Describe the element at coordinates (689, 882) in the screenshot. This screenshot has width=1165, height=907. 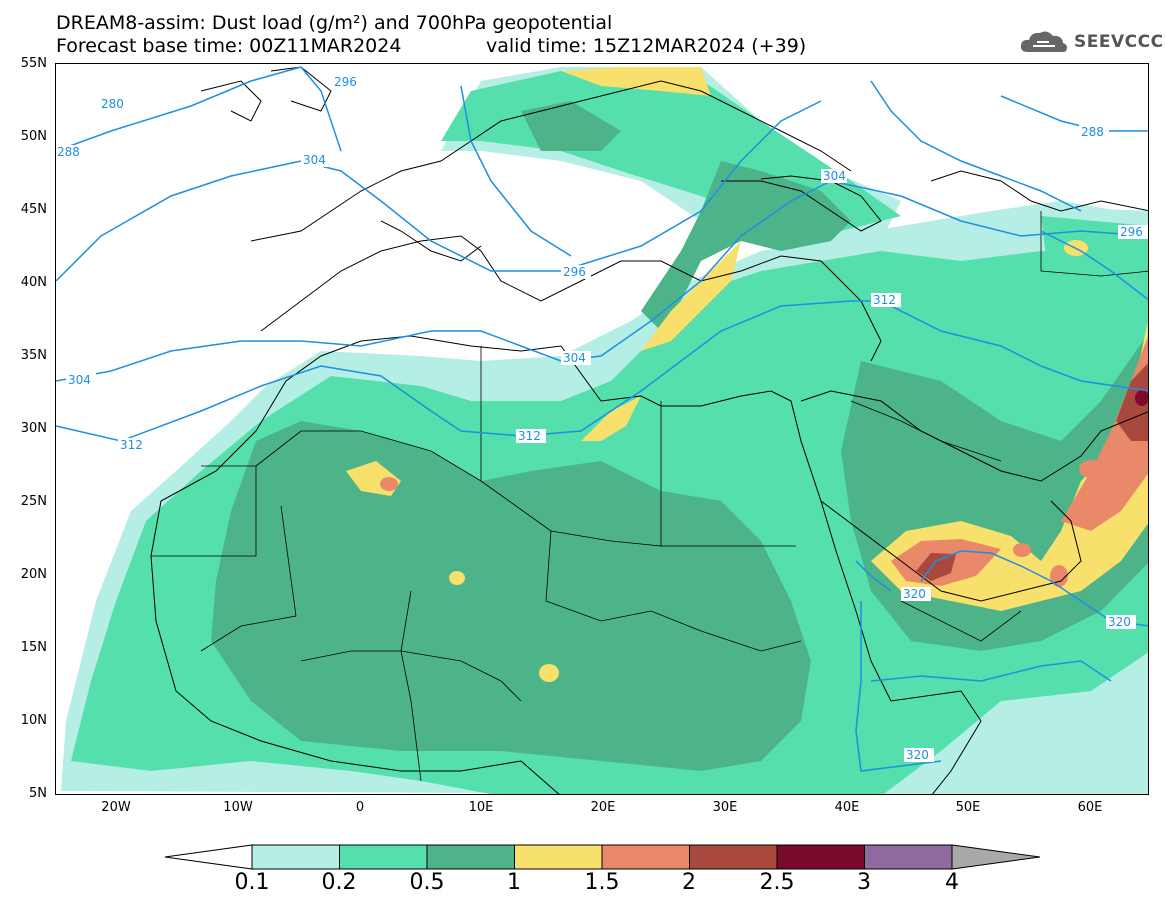
I see `colorbar-label: 2` at that location.